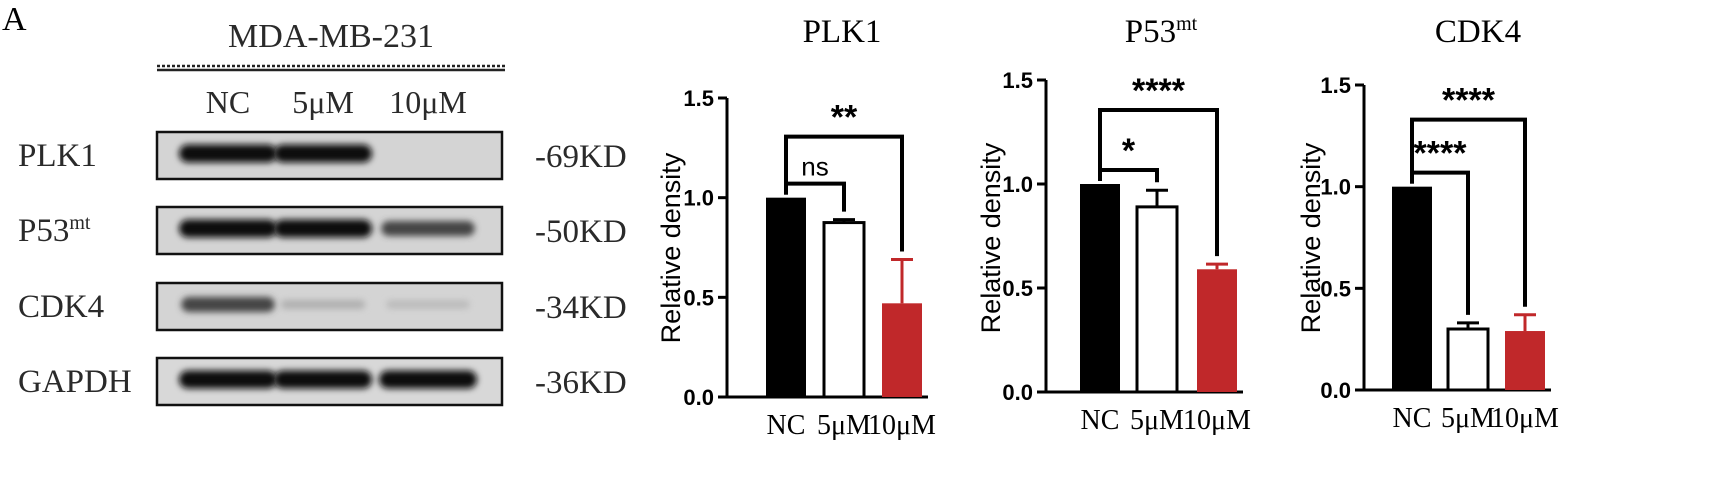  I want to click on protein-name: CDK4, so click(61, 307).